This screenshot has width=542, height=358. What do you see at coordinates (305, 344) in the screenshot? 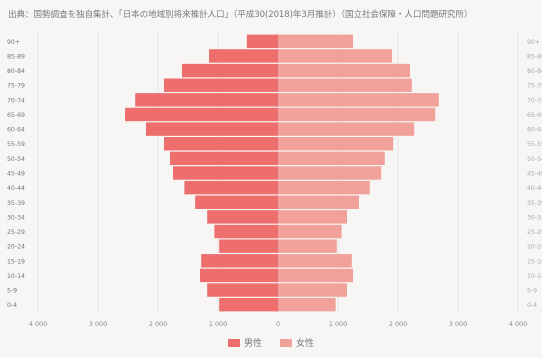
I see `legend-label-1: 女性` at bounding box center [305, 344].